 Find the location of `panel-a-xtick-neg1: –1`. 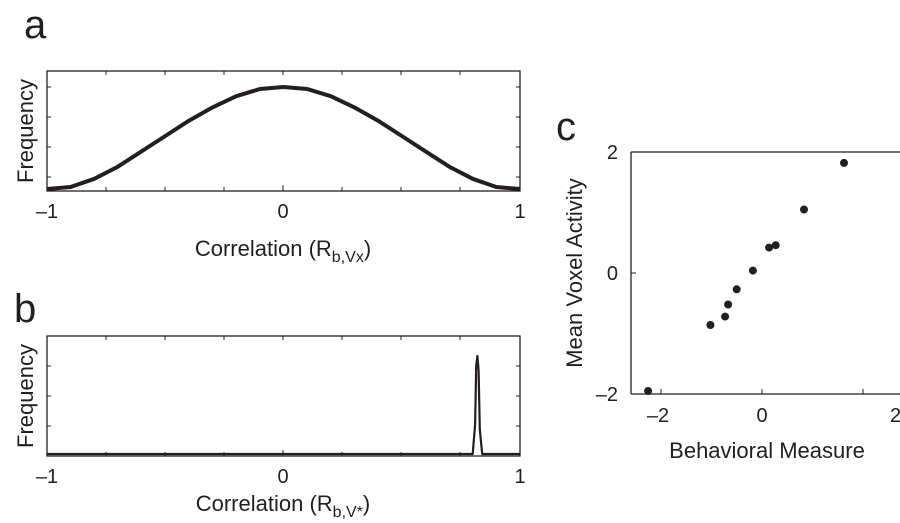

panel-a-xtick-neg1: –1 is located at coordinates (47, 212).